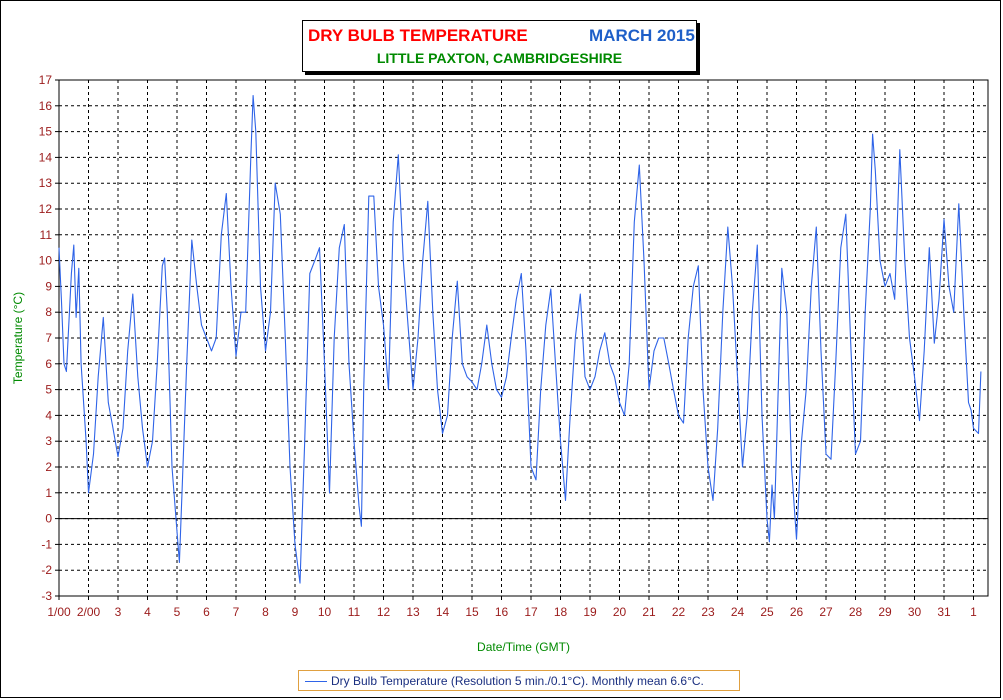 The image size is (1003, 700). I want to click on x-tick-label: 18, so click(561, 612).